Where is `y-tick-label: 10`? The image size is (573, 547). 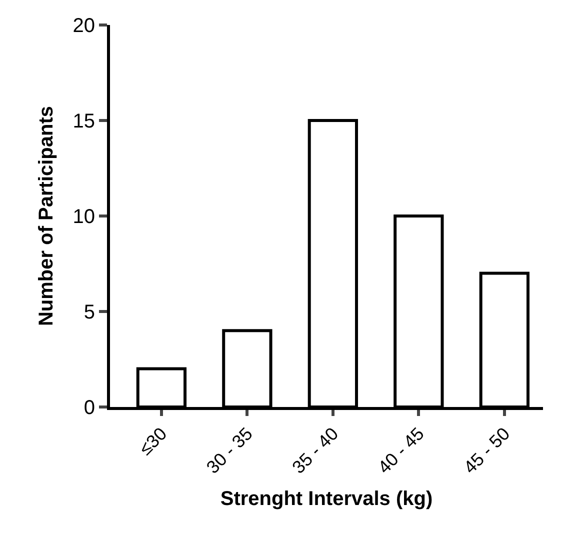
y-tick-label: 10 is located at coordinates (83, 217).